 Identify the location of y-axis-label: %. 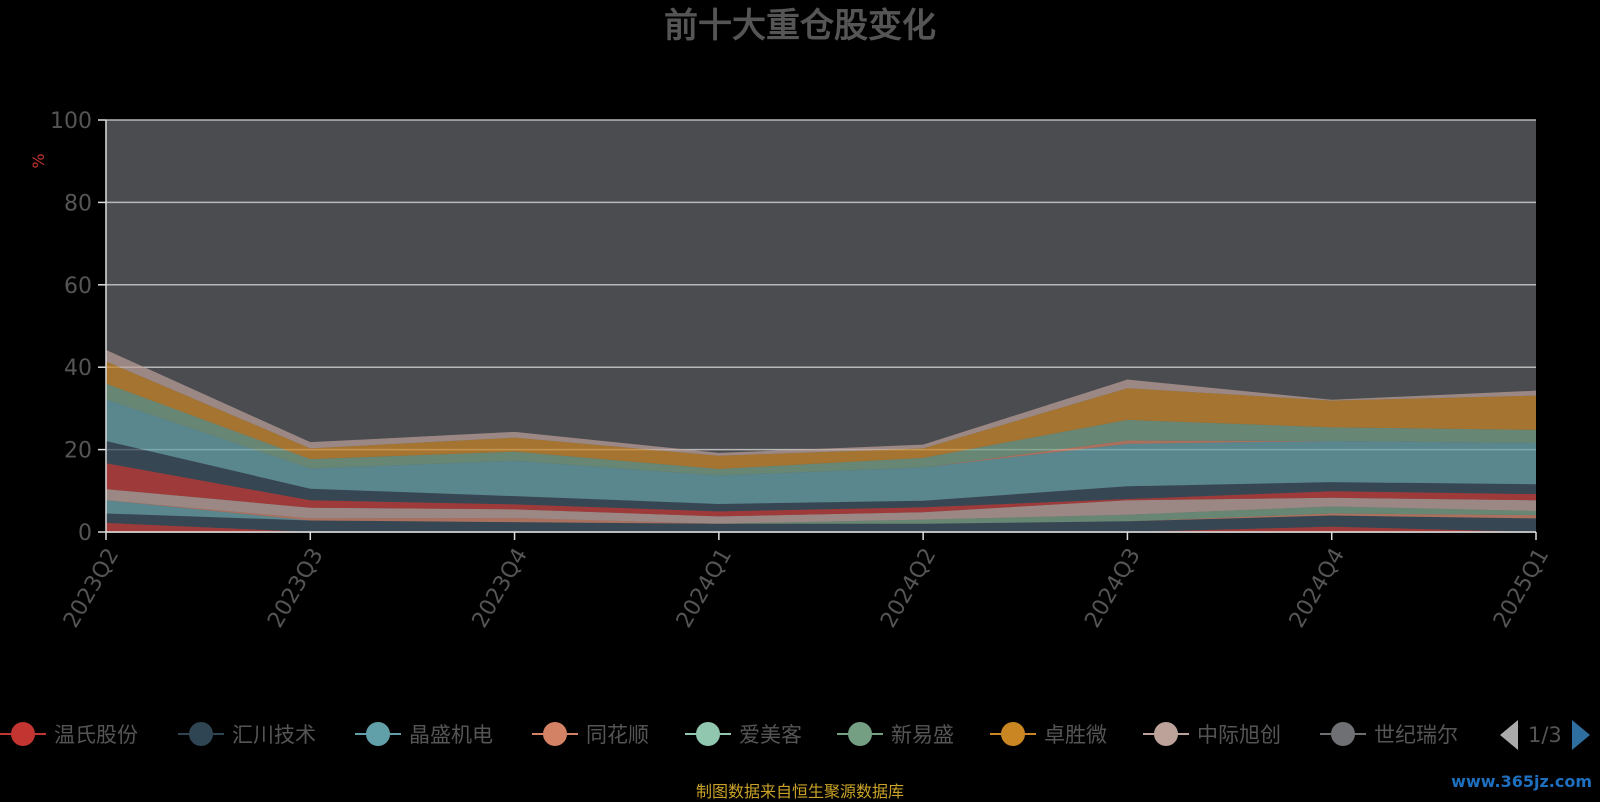
(38, 160).